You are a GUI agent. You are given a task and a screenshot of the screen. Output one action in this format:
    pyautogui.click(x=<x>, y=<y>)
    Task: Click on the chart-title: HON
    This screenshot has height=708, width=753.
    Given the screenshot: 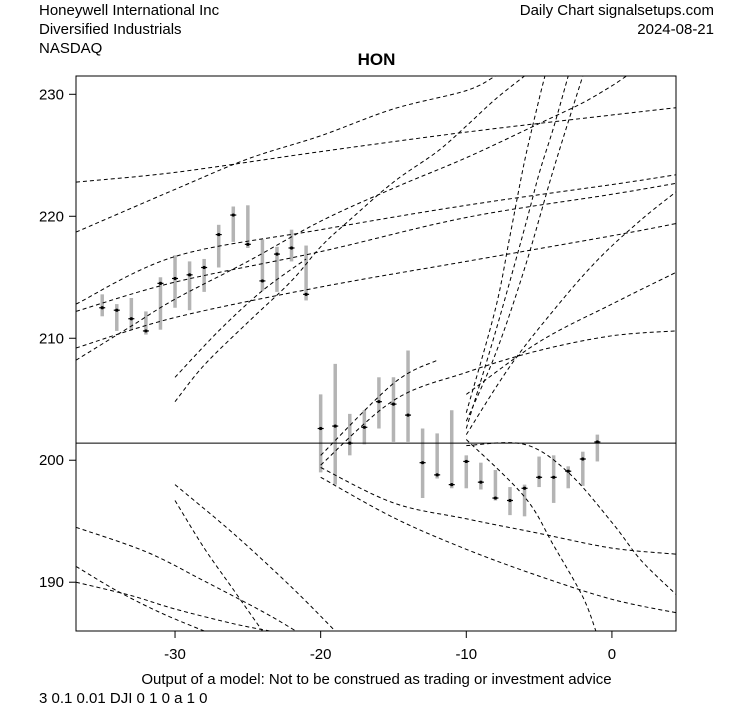 What is the action you would take?
    pyautogui.click(x=376, y=59)
    